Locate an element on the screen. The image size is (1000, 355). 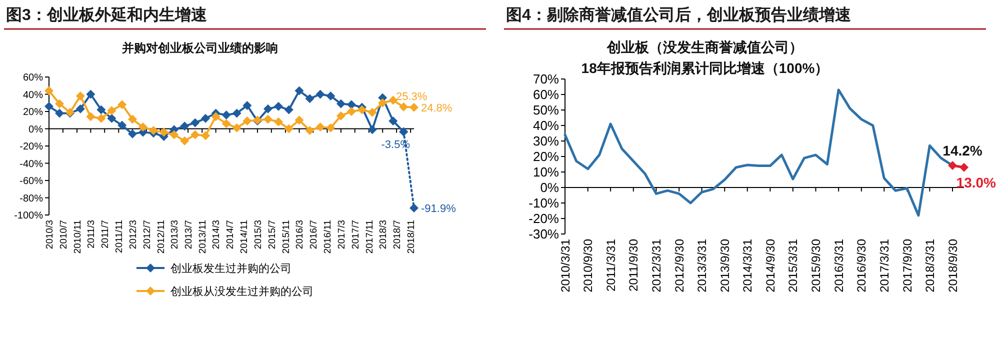
data-label: 25.3% is located at coordinates (412, 96).